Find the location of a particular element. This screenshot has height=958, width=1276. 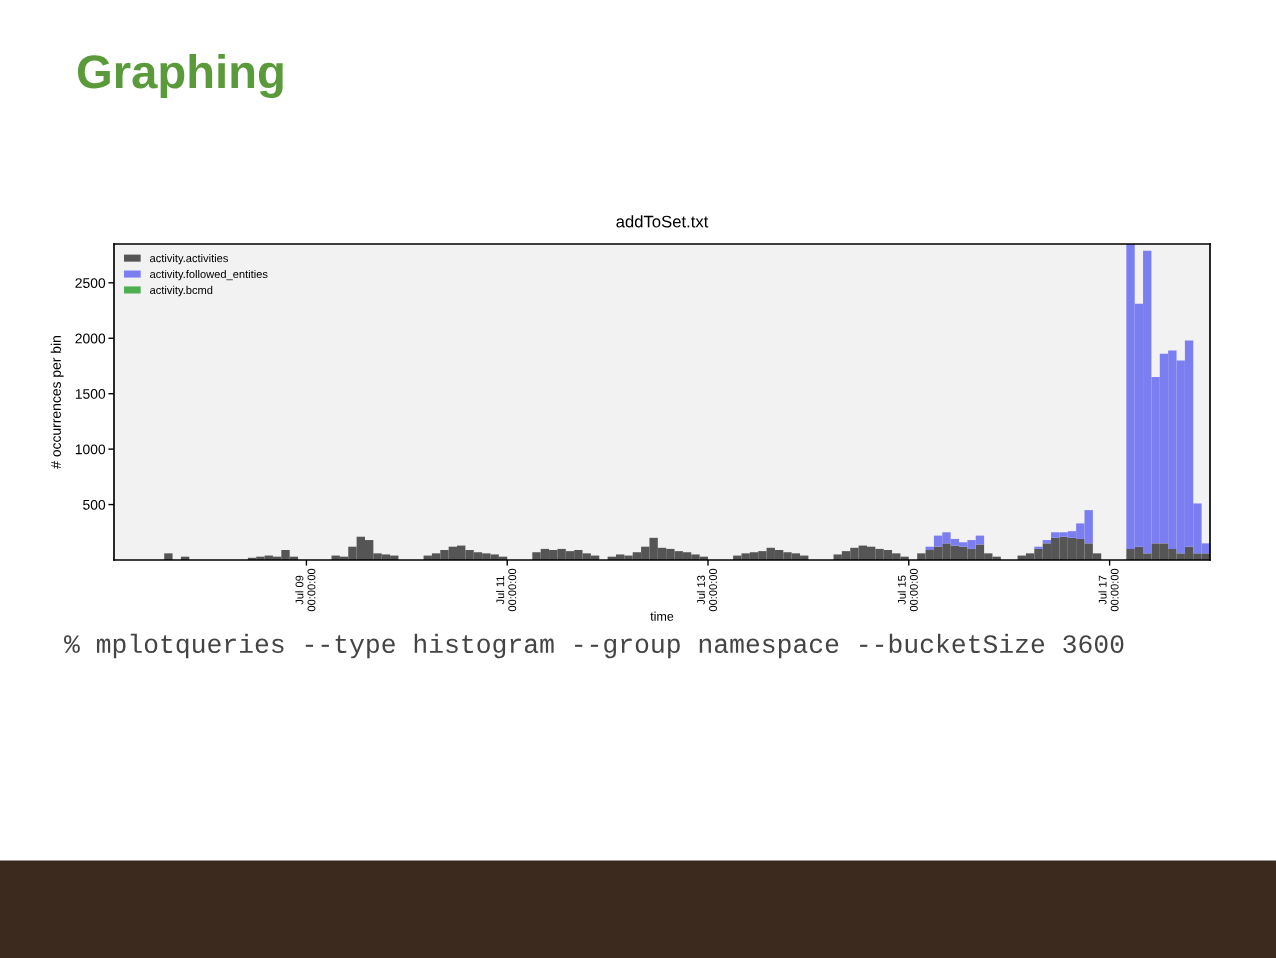

chart-subtitle: addToSet.txt is located at coordinates (662, 221).